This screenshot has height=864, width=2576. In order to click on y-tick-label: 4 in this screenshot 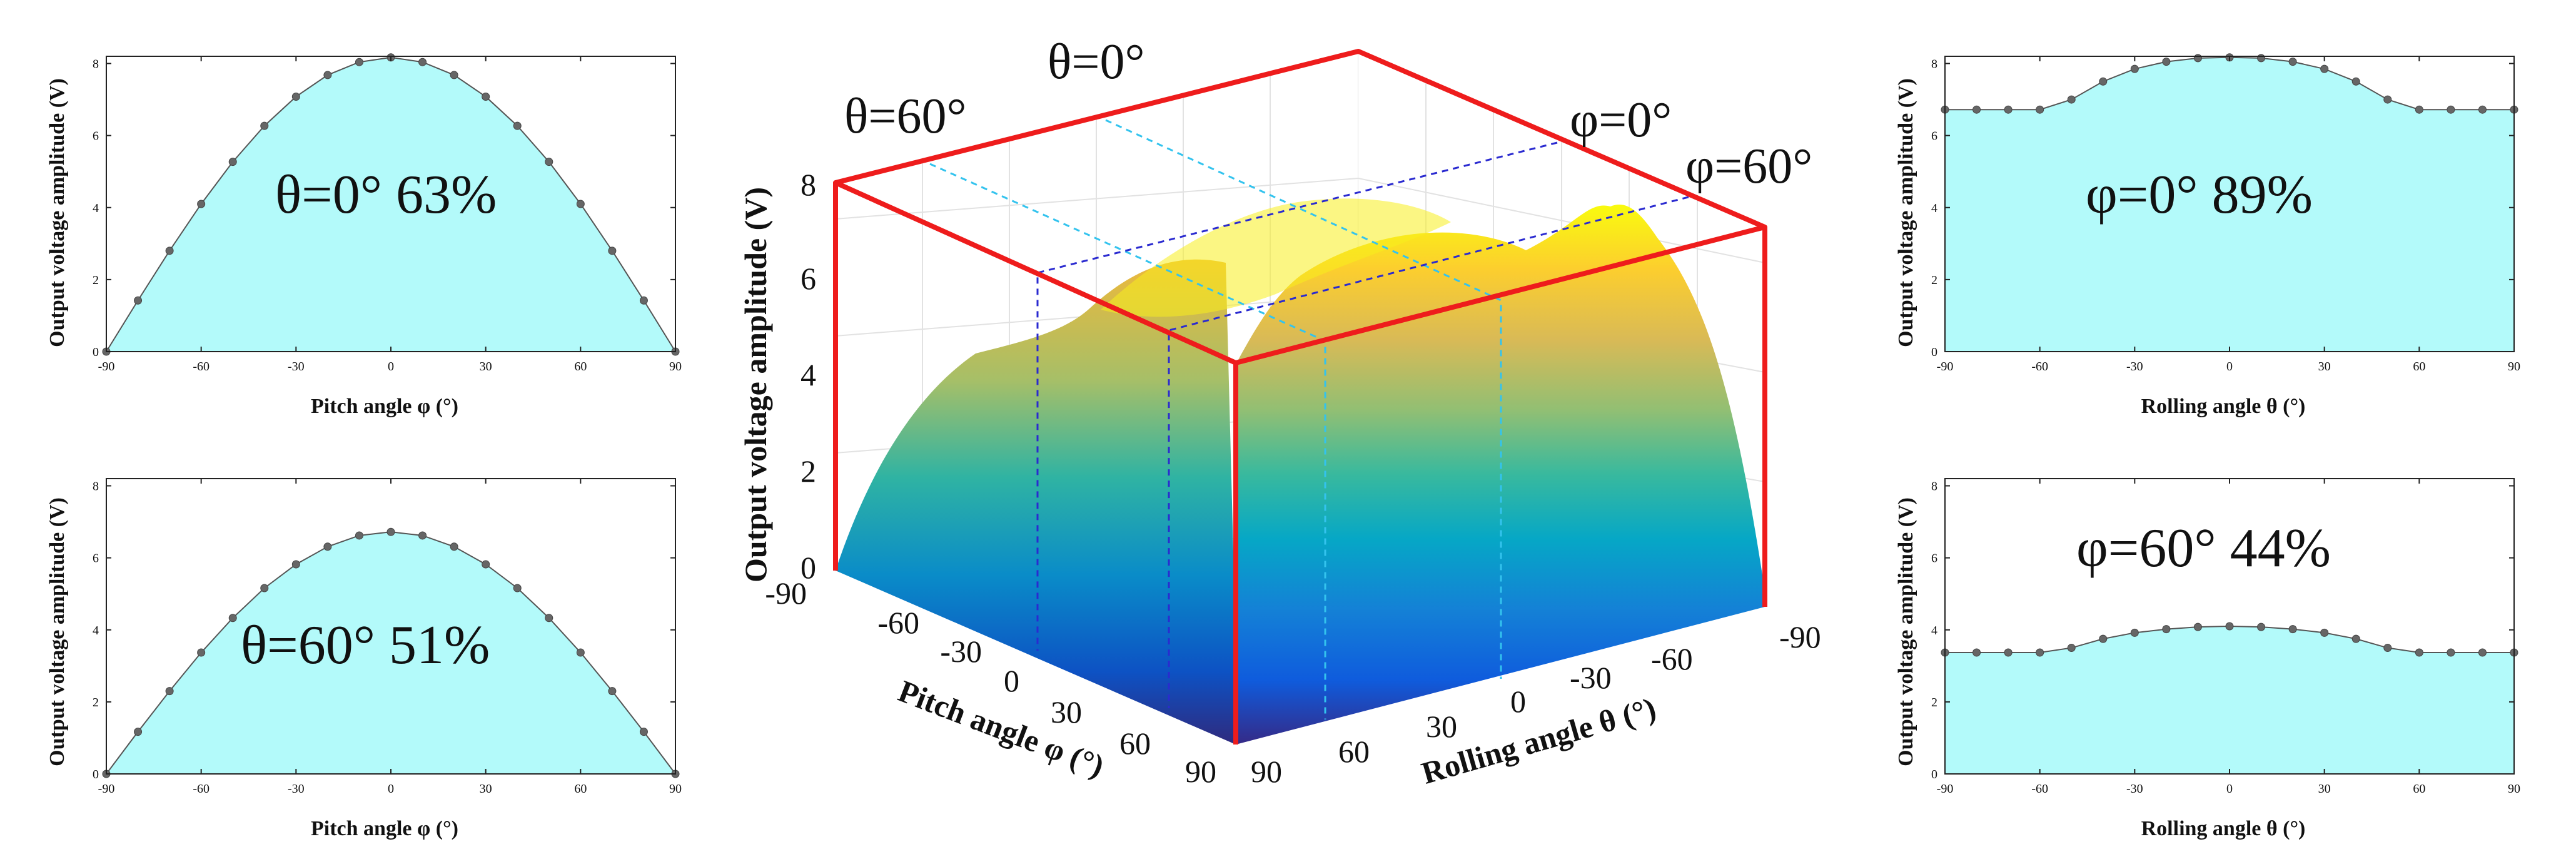, I will do `click(1934, 208)`.